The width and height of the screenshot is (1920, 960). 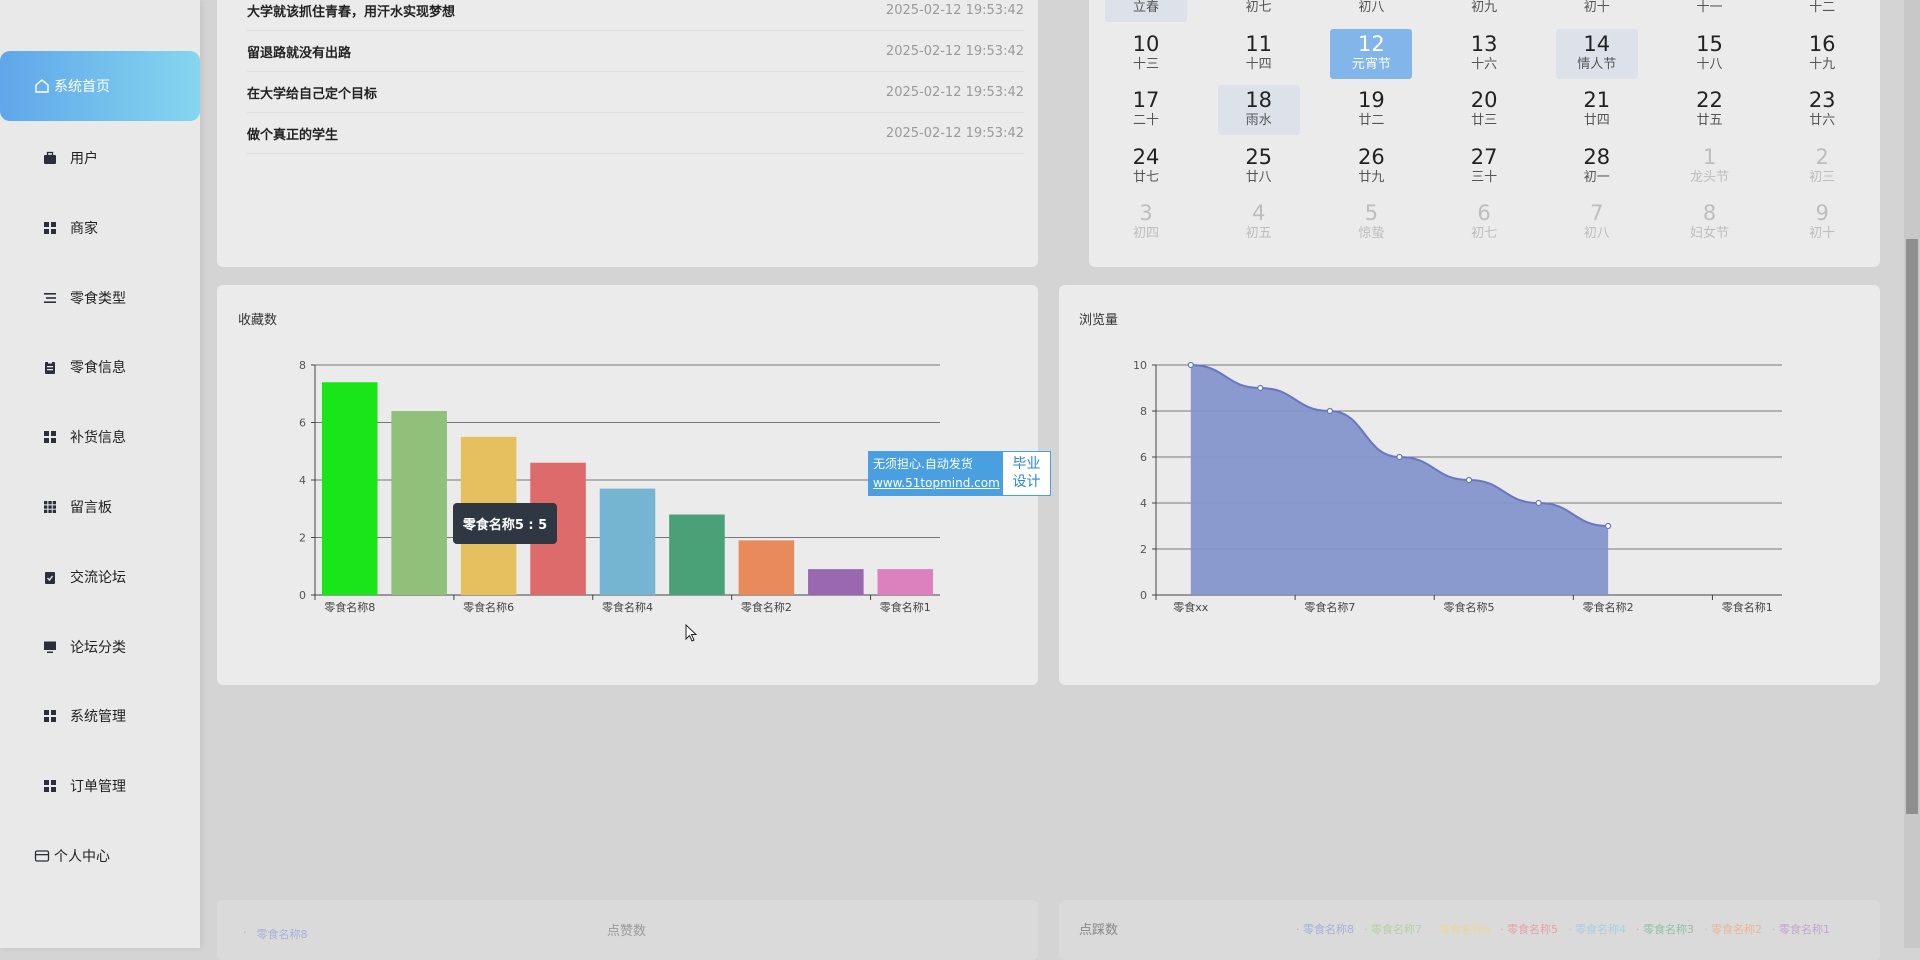 I want to click on calendar-day: 1 龙头节, so click(x=1710, y=156).